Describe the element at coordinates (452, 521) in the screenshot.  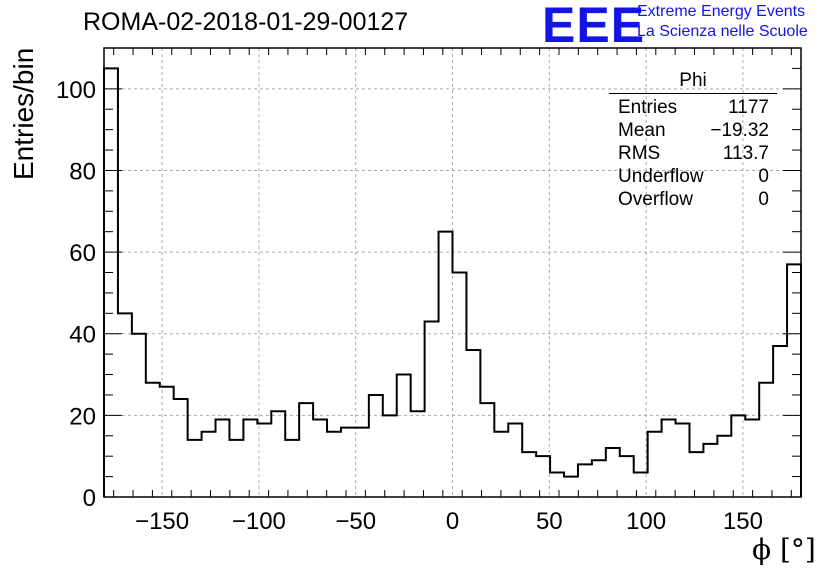
I see `x-tick-label: 0` at that location.